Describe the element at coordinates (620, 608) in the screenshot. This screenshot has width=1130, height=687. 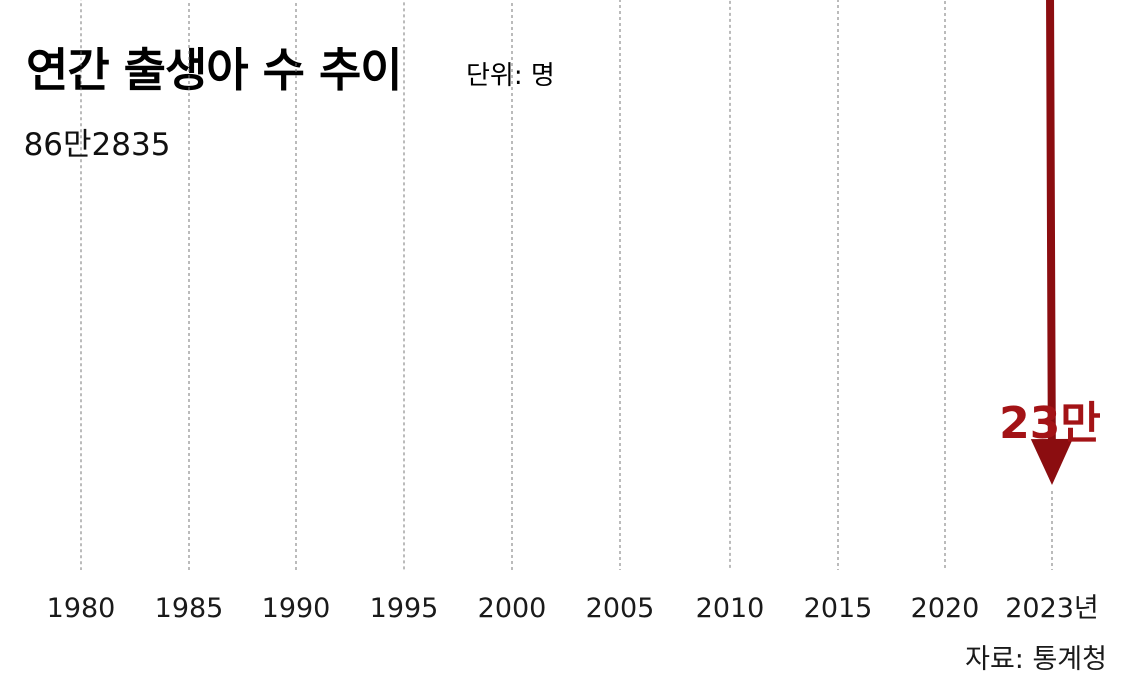
I see `x-tick-label: 2005` at that location.